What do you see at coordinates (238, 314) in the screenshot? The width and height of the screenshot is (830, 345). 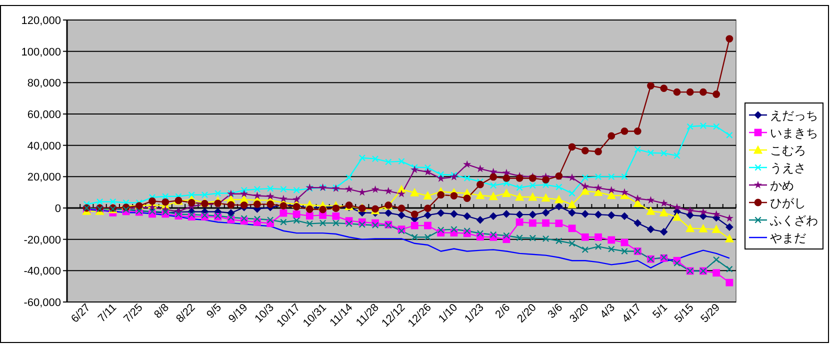 I see `x-tick-label: 9/19` at bounding box center [238, 314].